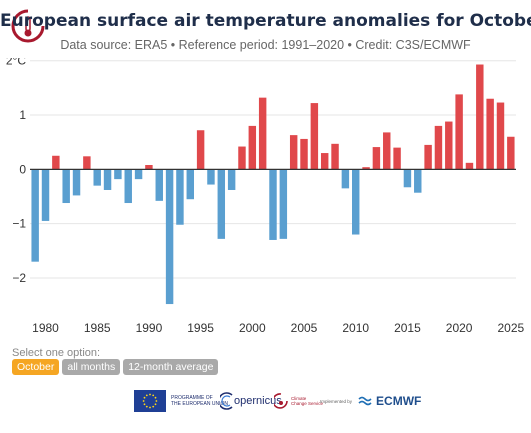 The height and width of the screenshot is (433, 531). I want to click on bar-2008, so click(335, 156).